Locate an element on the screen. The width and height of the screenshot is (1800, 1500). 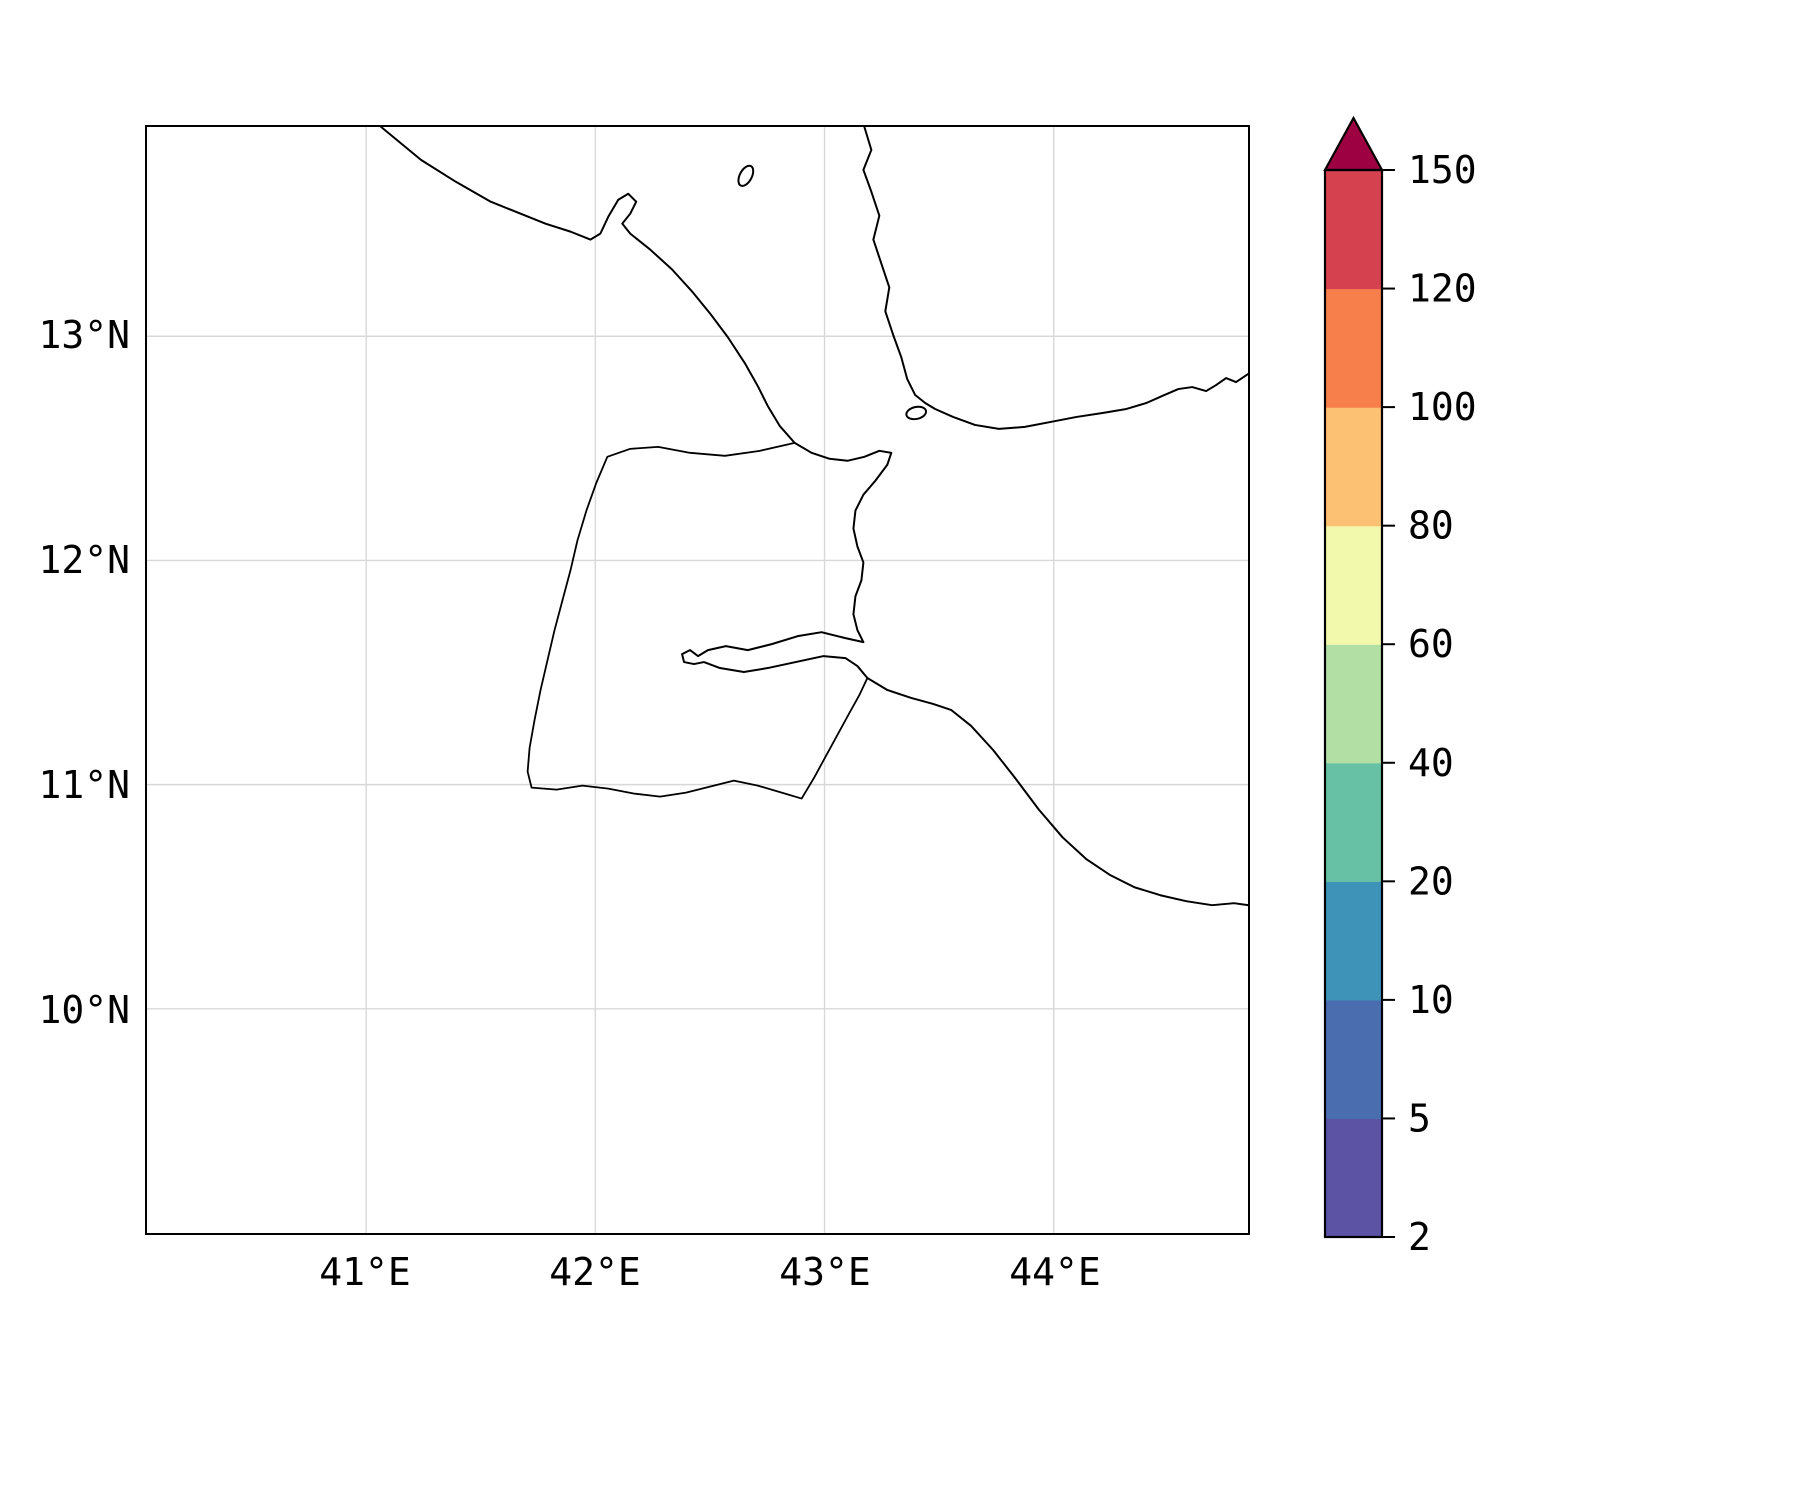
colorbar-tick-label: 100 is located at coordinates (1442, 407).